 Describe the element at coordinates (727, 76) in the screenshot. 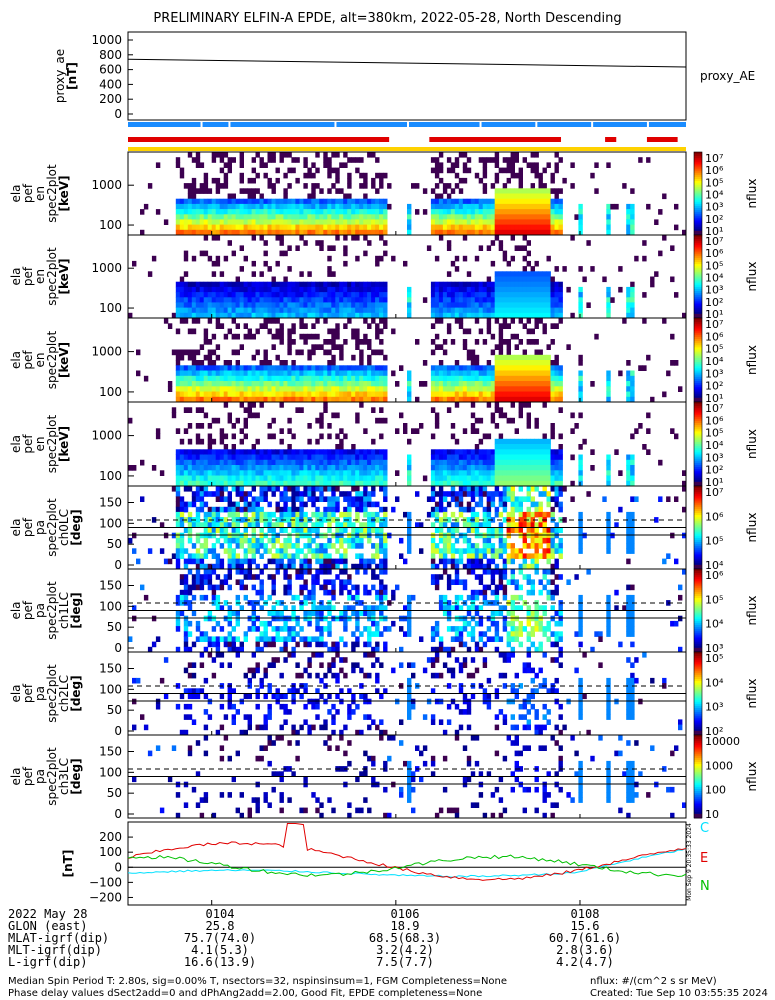

I see `proxy-ae-legend: proxy_AE` at that location.